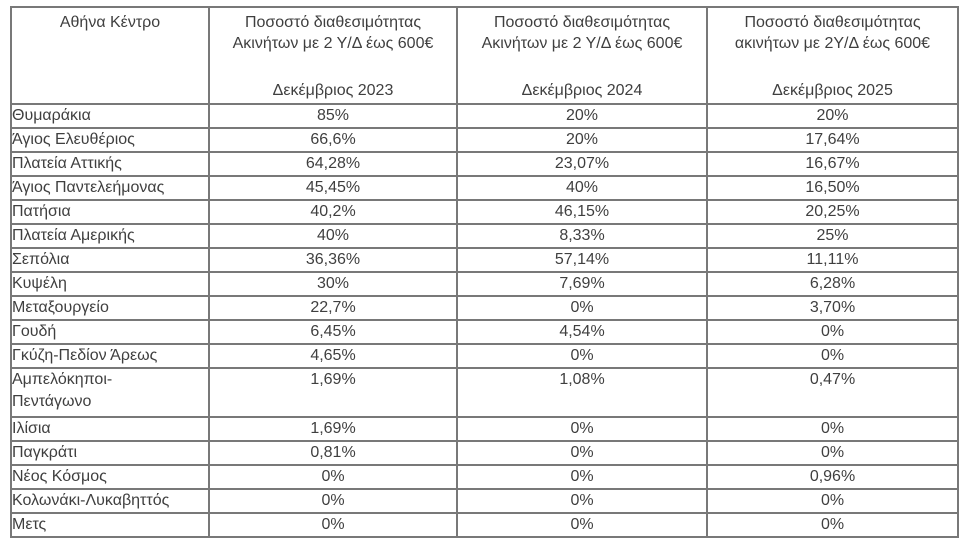 The image size is (960, 557). I want to click on area-name-cell: Γκύζη-Πεδίον Άρεως, so click(110, 356).